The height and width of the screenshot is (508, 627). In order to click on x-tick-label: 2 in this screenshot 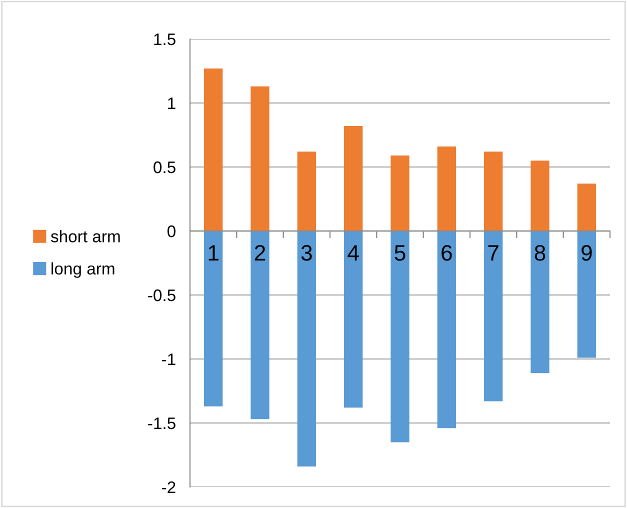, I will do `click(260, 253)`.